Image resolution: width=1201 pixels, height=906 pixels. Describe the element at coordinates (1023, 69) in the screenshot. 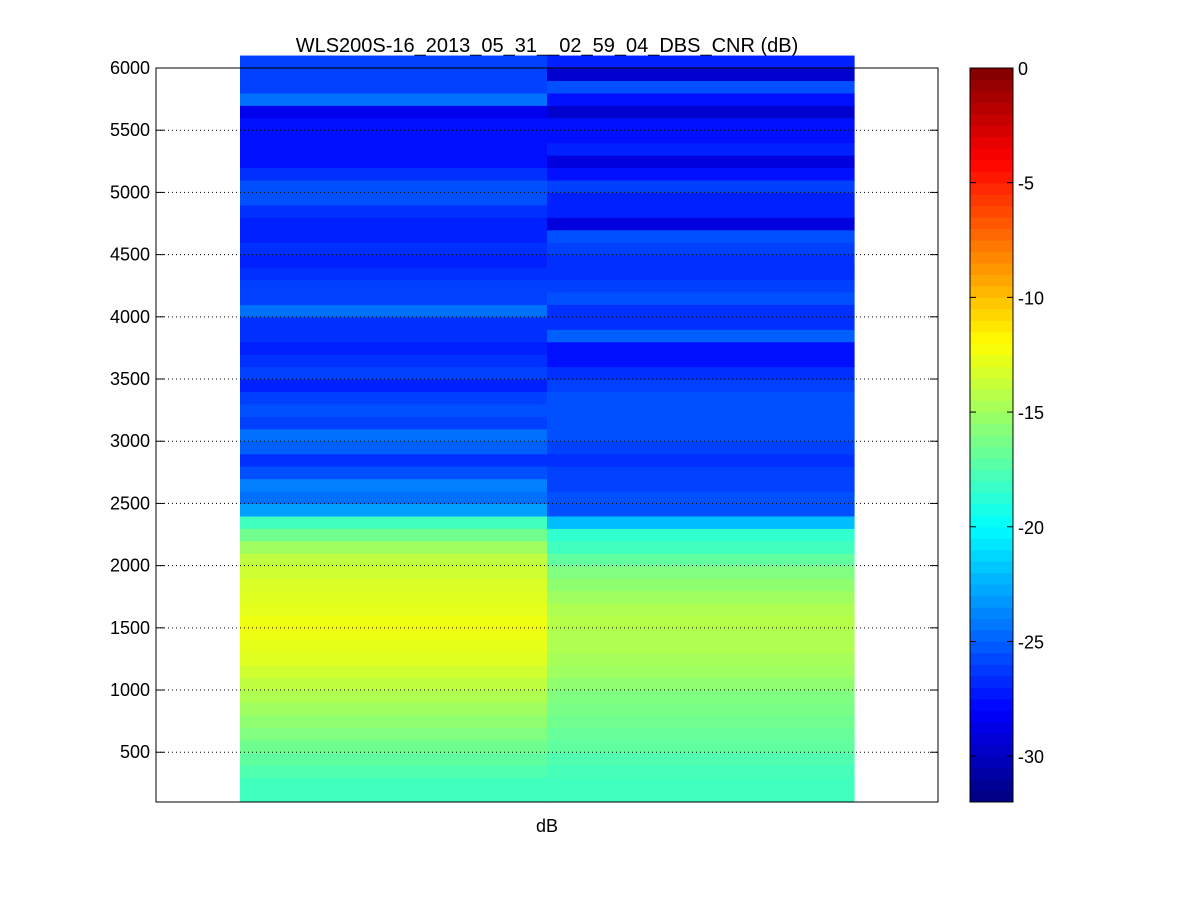

I see `colorbar-tick-label: 0` at that location.